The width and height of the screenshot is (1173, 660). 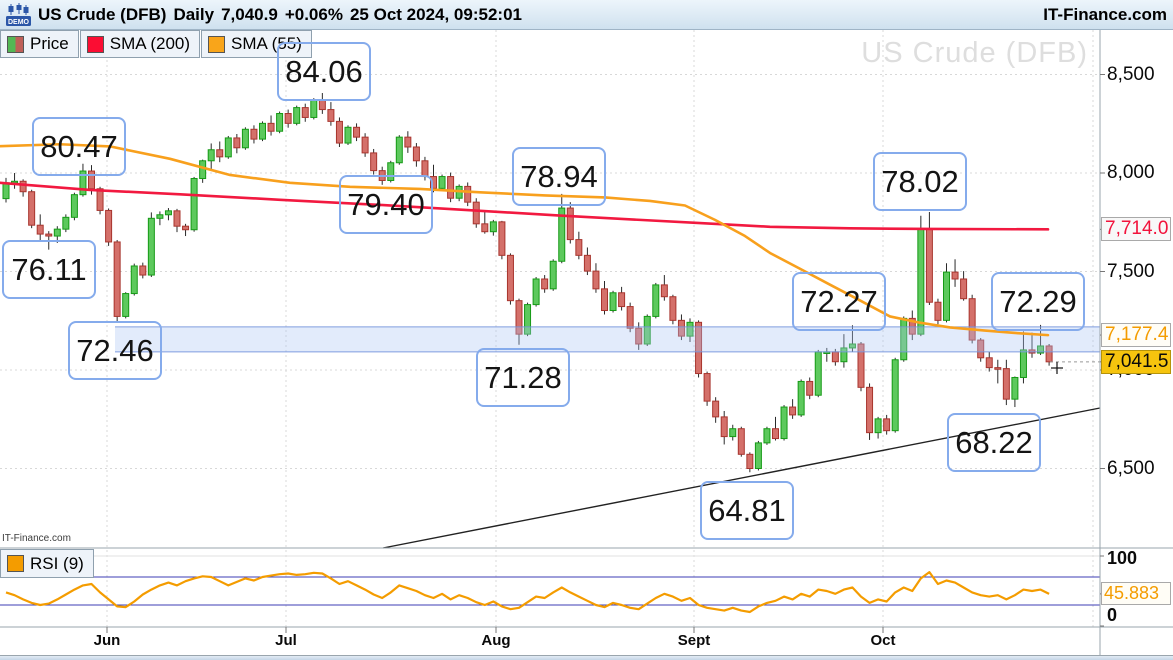 I want to click on quote-datetime: 25 Oct 2024, 09:52:01, so click(x=435, y=14).